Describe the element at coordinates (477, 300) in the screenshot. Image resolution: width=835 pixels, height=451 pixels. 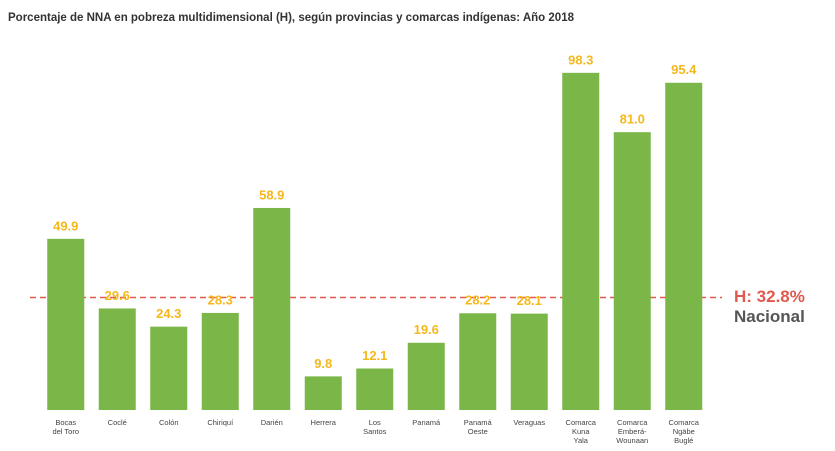
I see `value-label: 28.2` at that location.